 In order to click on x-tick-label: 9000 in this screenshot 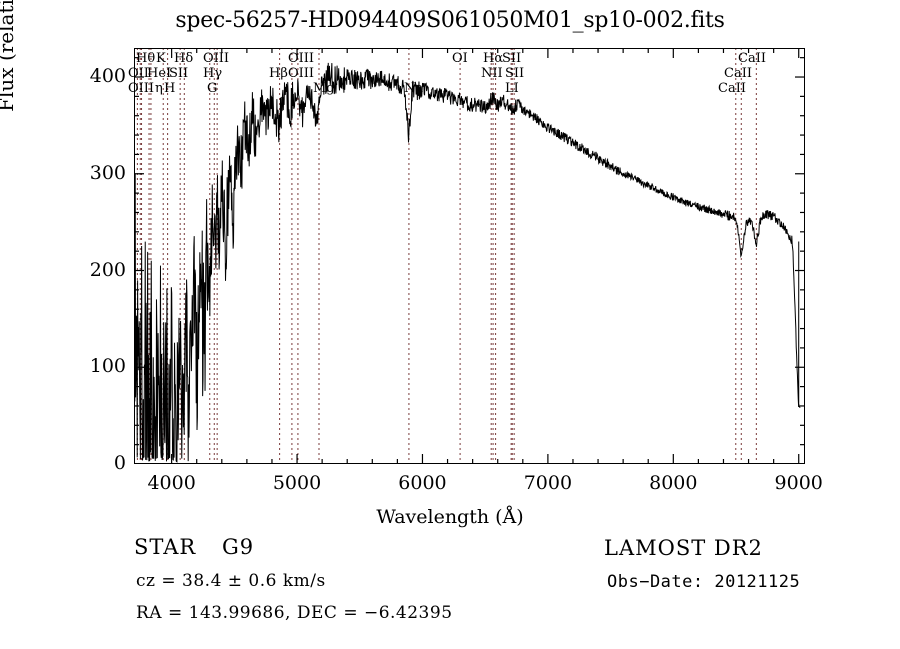, I will do `click(798, 483)`.